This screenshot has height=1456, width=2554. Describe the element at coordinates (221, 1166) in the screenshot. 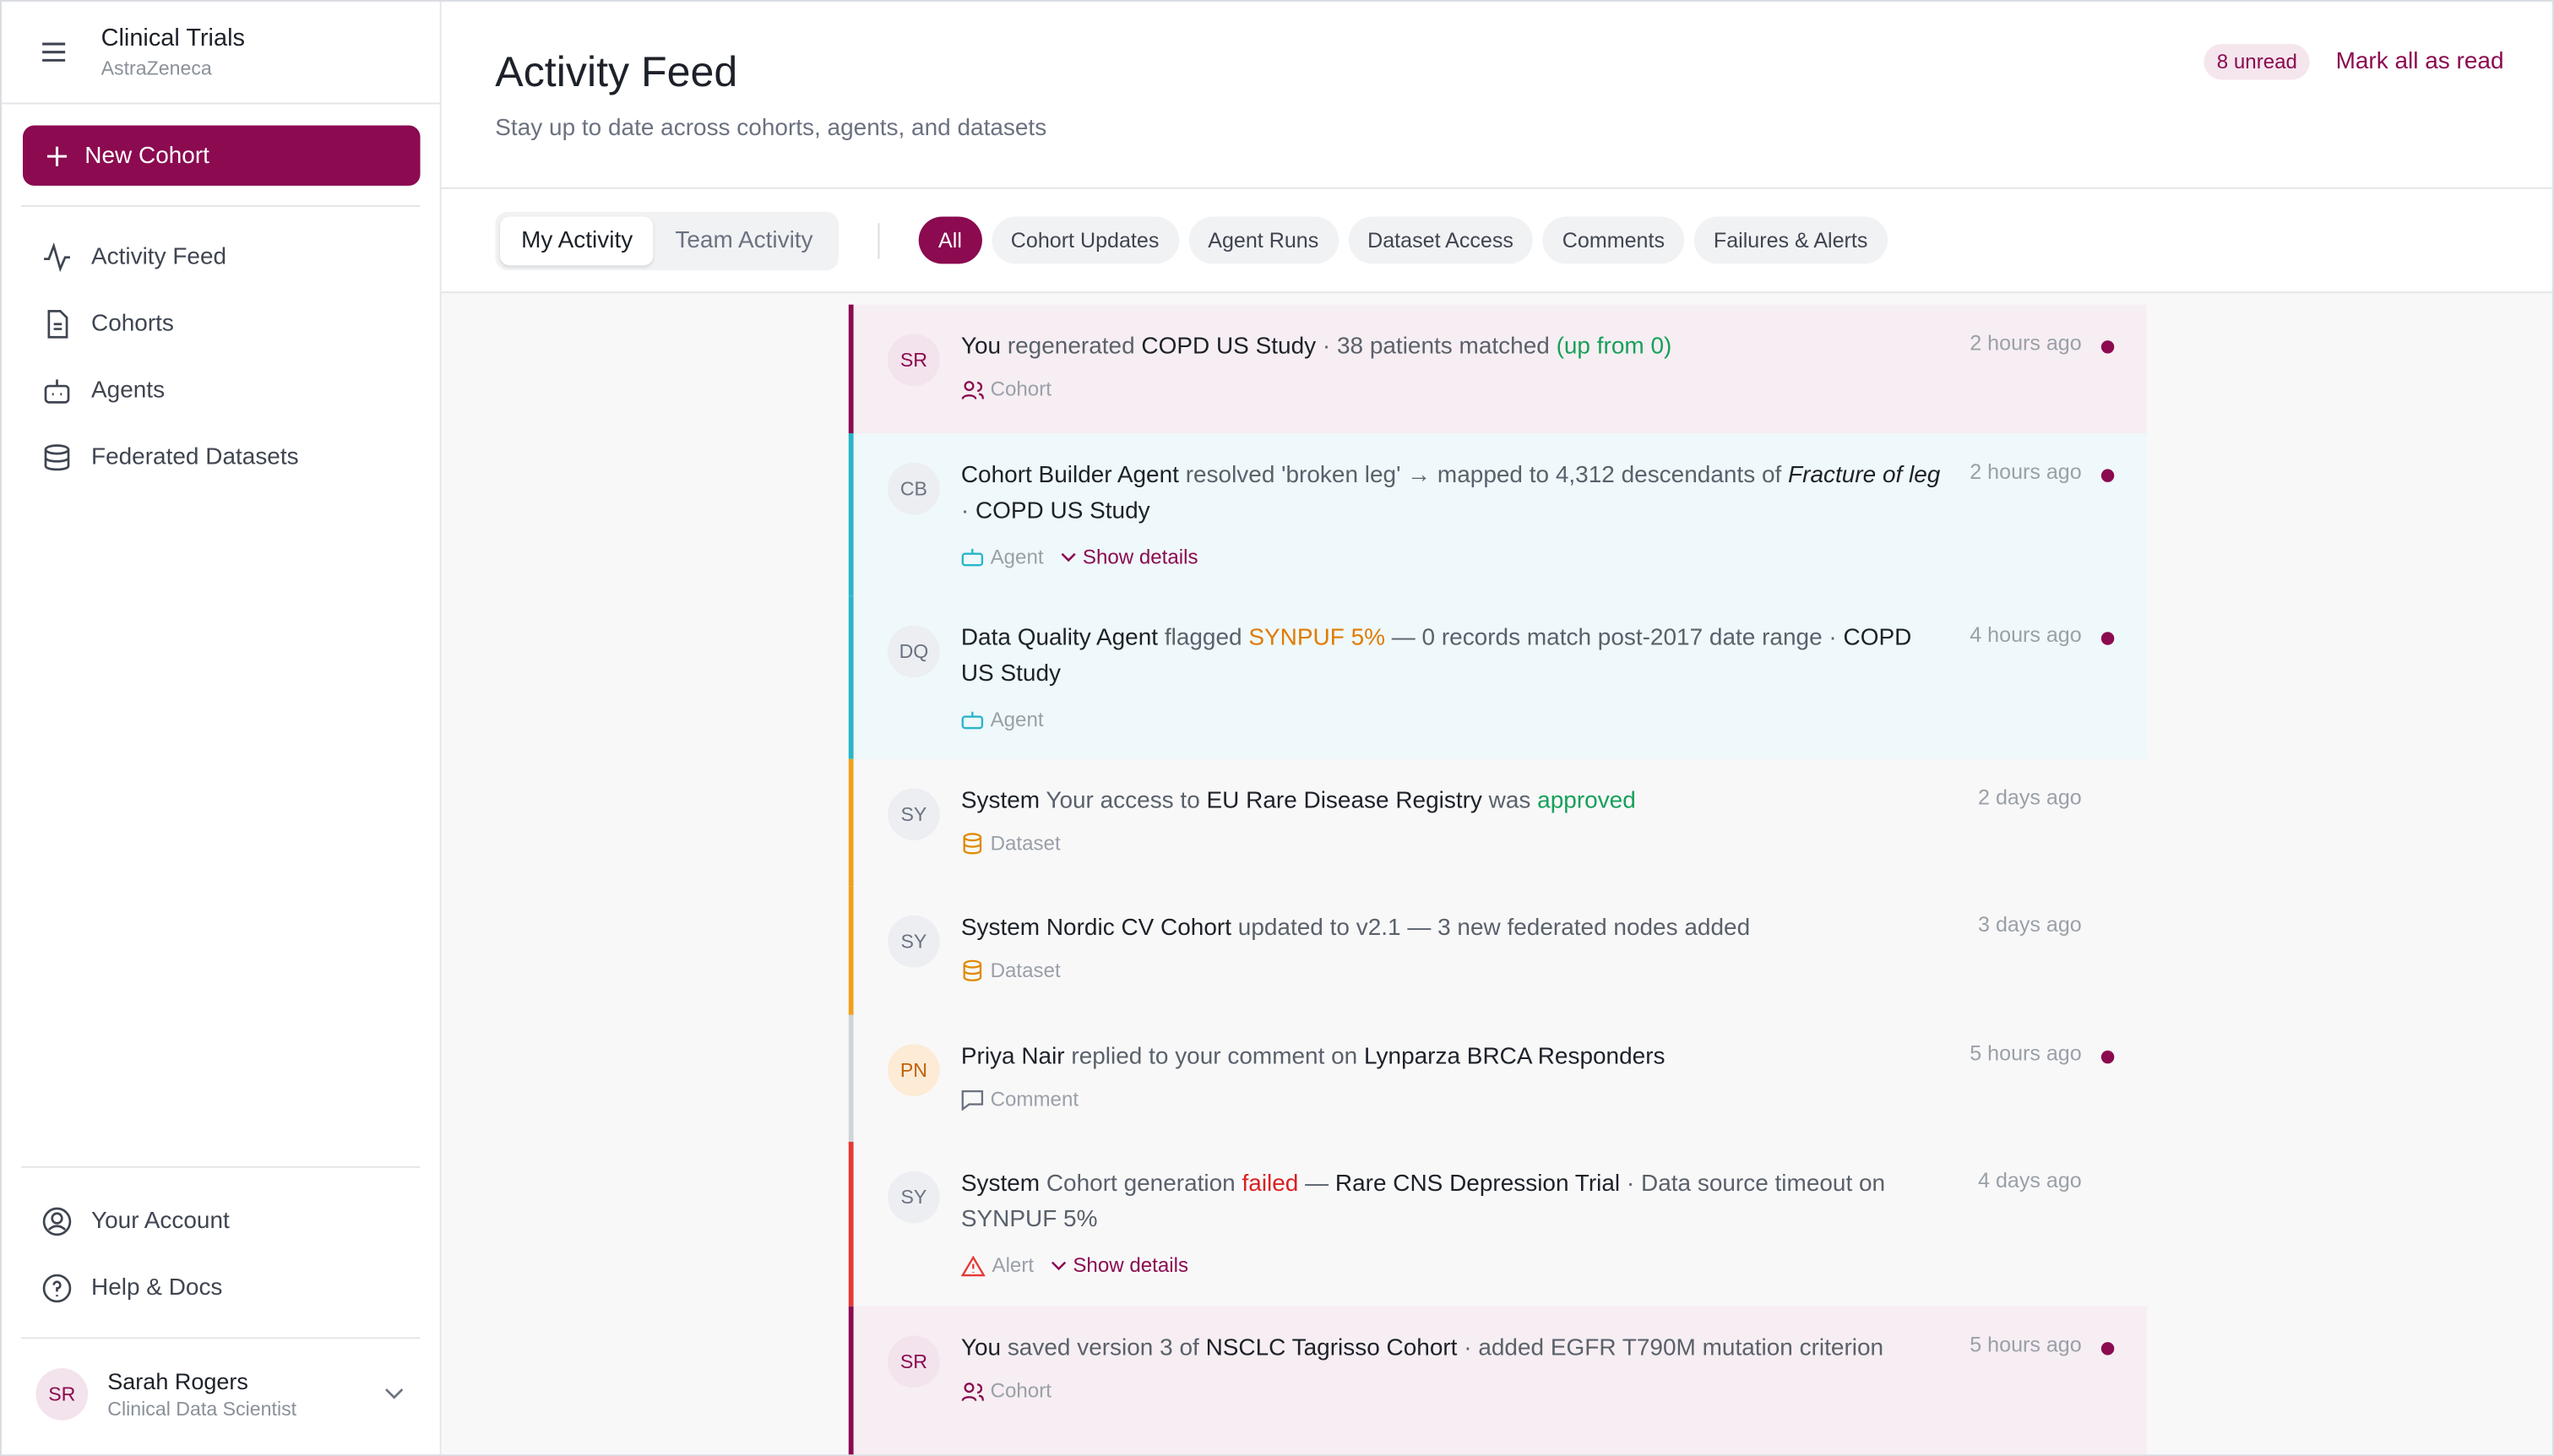

I see `sep` at that location.